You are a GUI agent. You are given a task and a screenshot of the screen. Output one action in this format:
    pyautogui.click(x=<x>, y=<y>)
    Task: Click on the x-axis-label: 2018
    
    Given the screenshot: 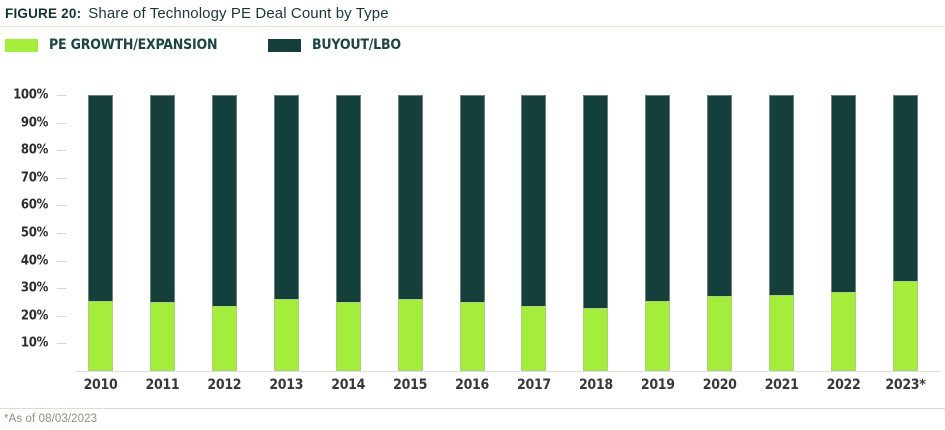 What is the action you would take?
    pyautogui.click(x=595, y=385)
    